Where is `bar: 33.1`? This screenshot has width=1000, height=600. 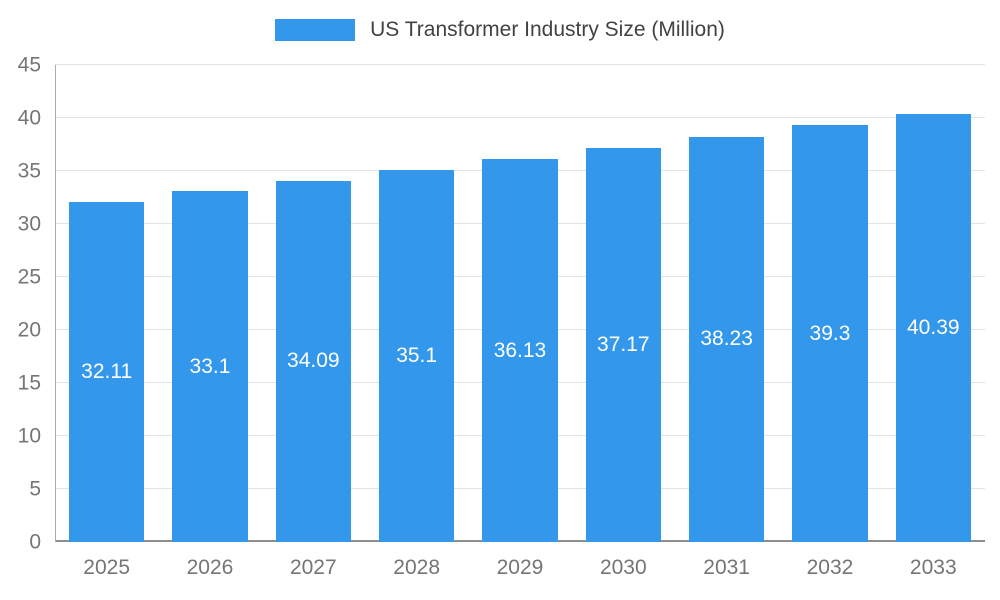 bar: 33.1 is located at coordinates (210, 366).